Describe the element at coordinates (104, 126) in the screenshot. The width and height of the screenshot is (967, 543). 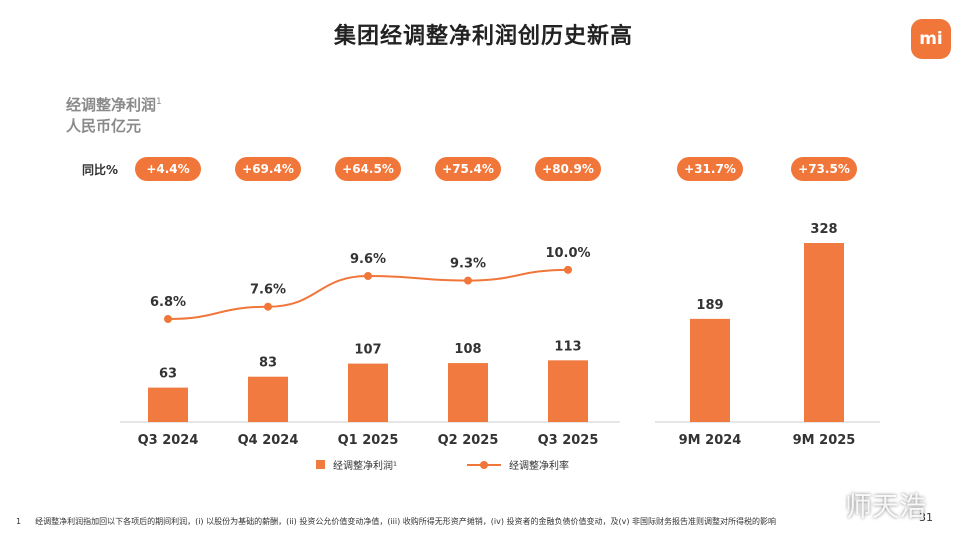
I see `unit-label: 人民币亿元` at that location.